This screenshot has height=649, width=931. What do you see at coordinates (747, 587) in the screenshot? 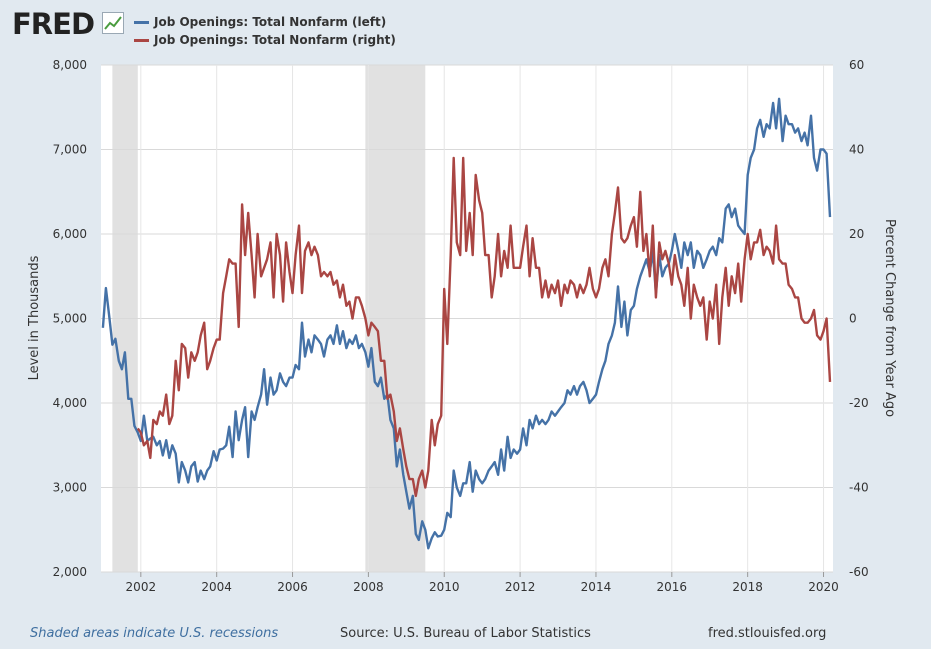
I see `x-tick-2018: 2018` at bounding box center [747, 587].